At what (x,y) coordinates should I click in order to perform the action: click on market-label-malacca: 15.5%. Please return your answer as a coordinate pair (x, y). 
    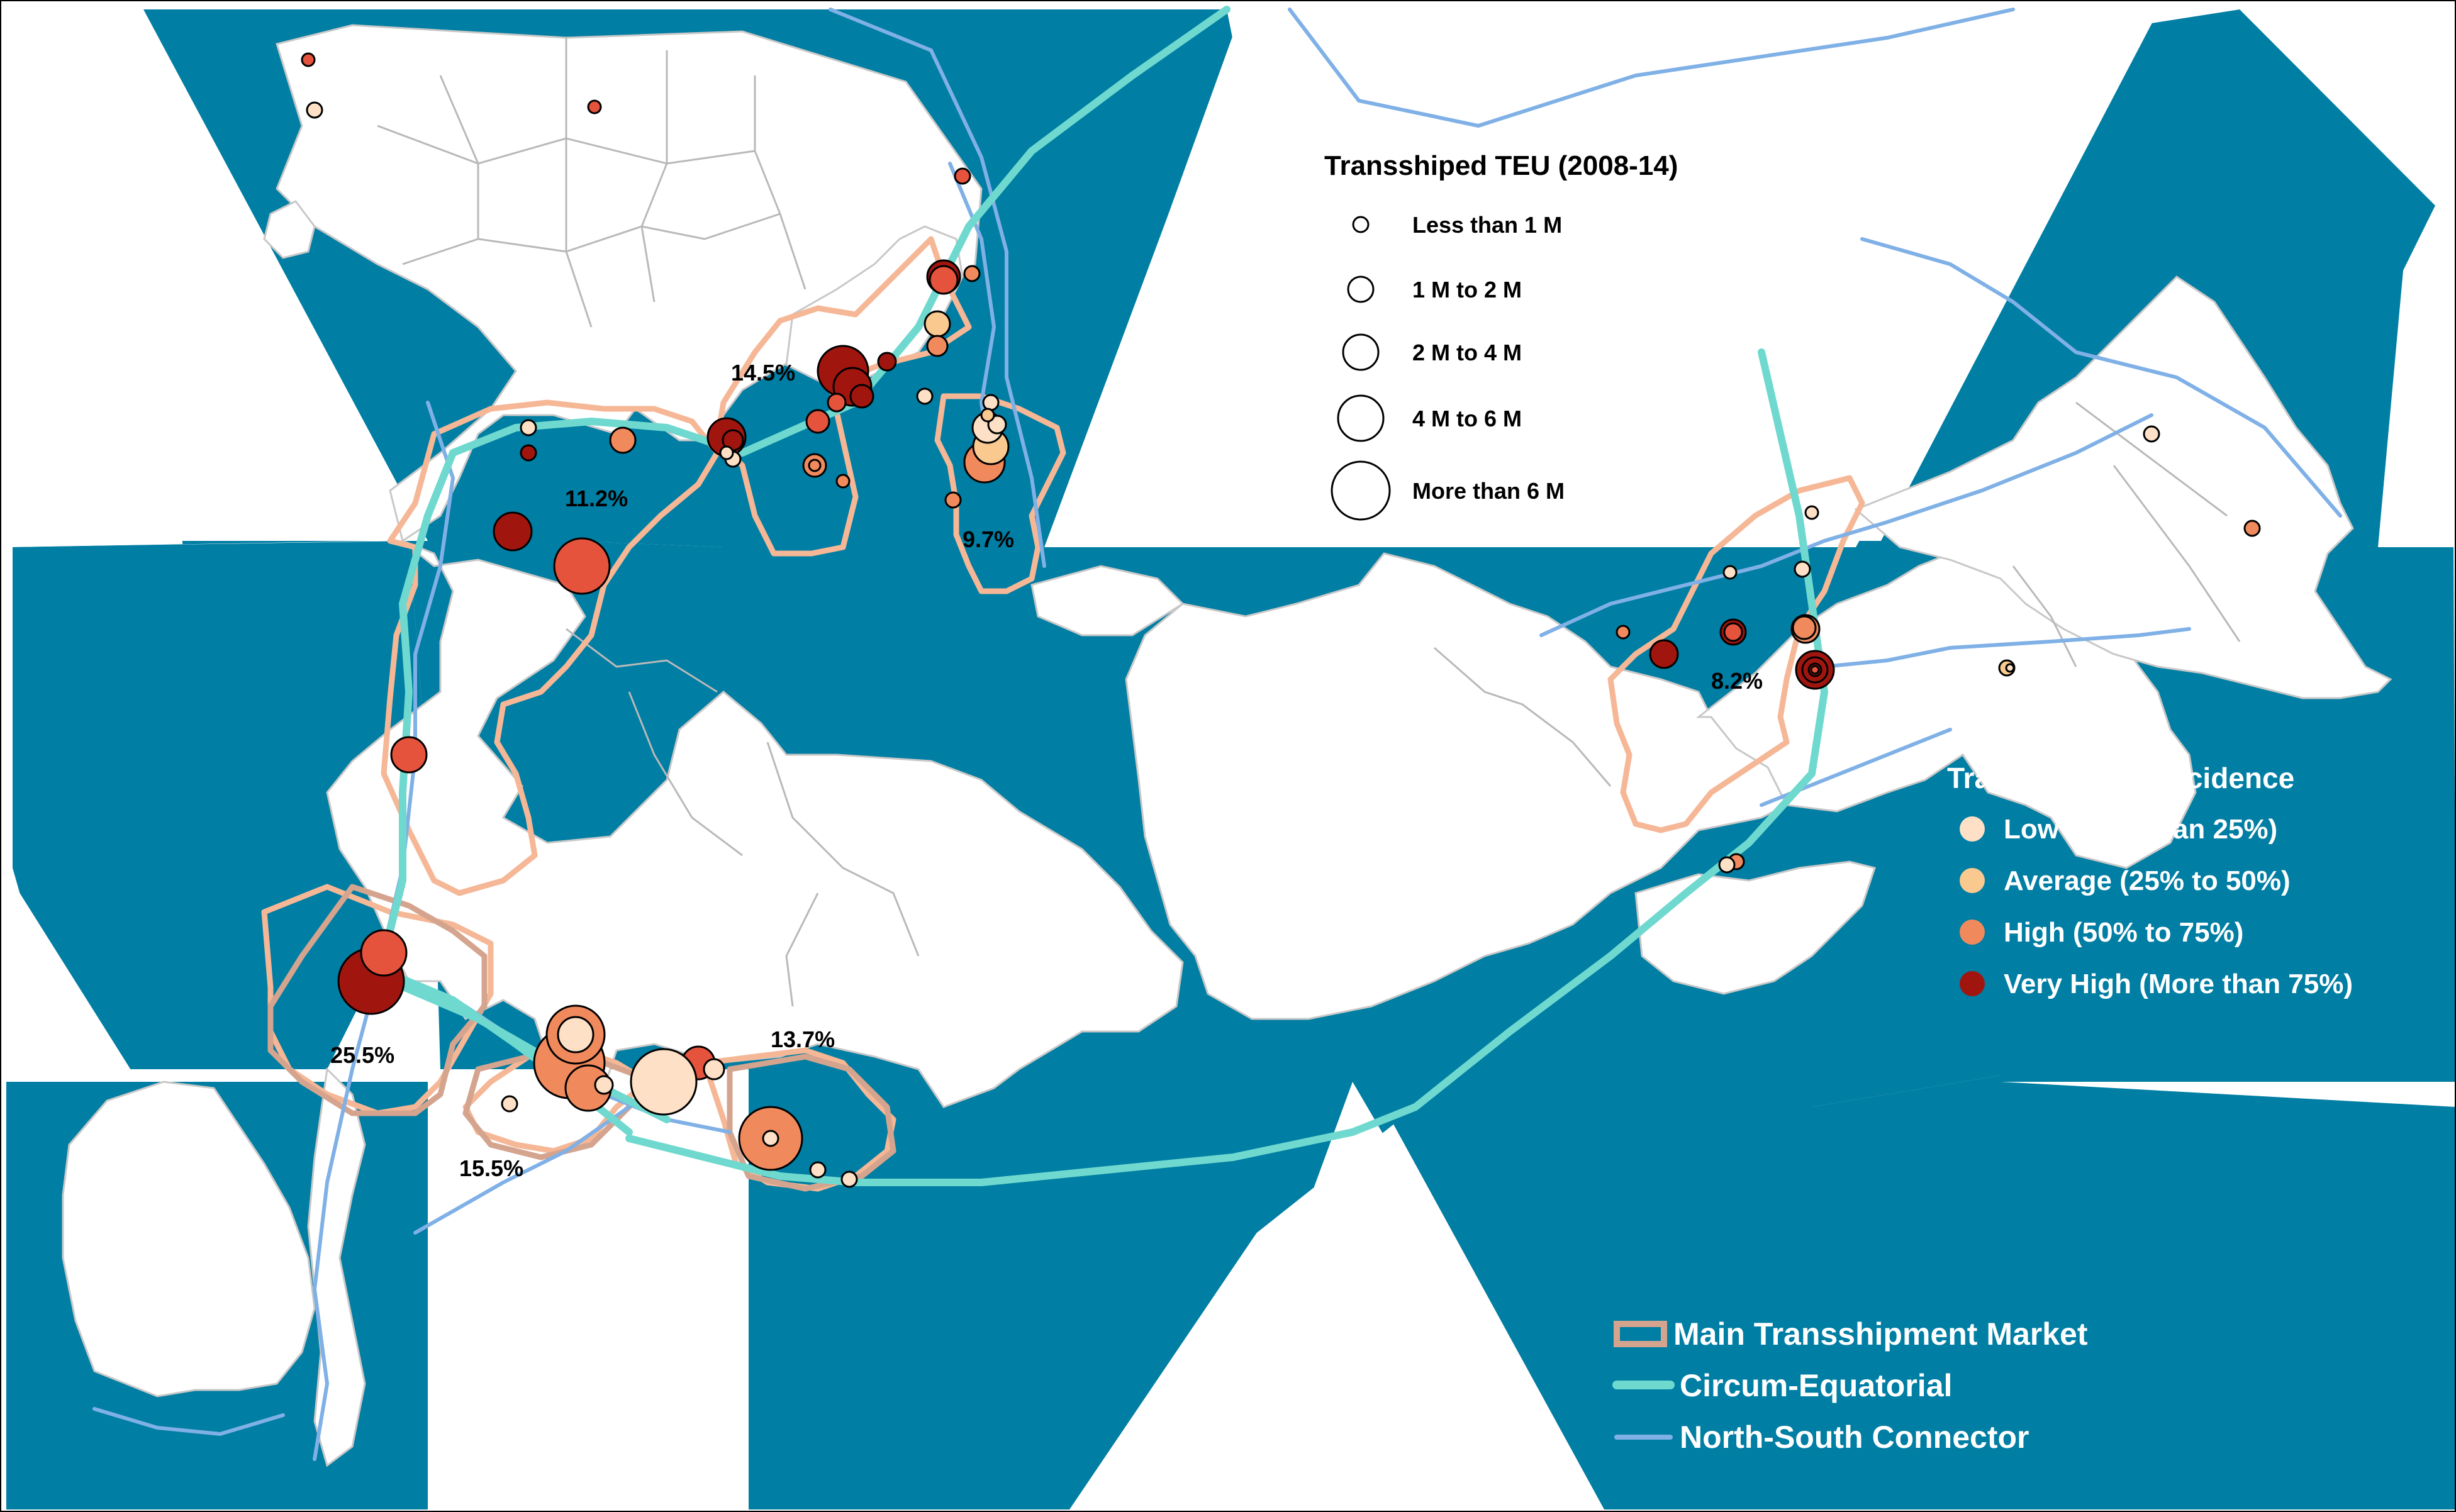
    Looking at the image, I should click on (491, 1168).